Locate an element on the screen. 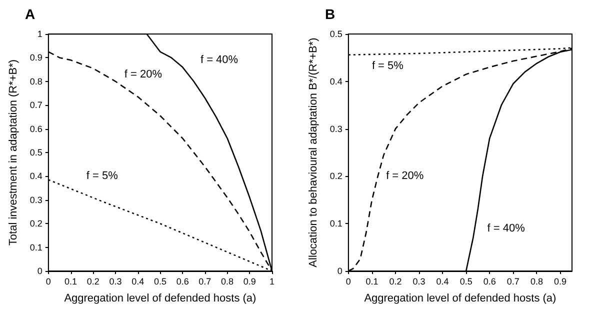  y-tick-label: 0.6 is located at coordinates (36, 129).